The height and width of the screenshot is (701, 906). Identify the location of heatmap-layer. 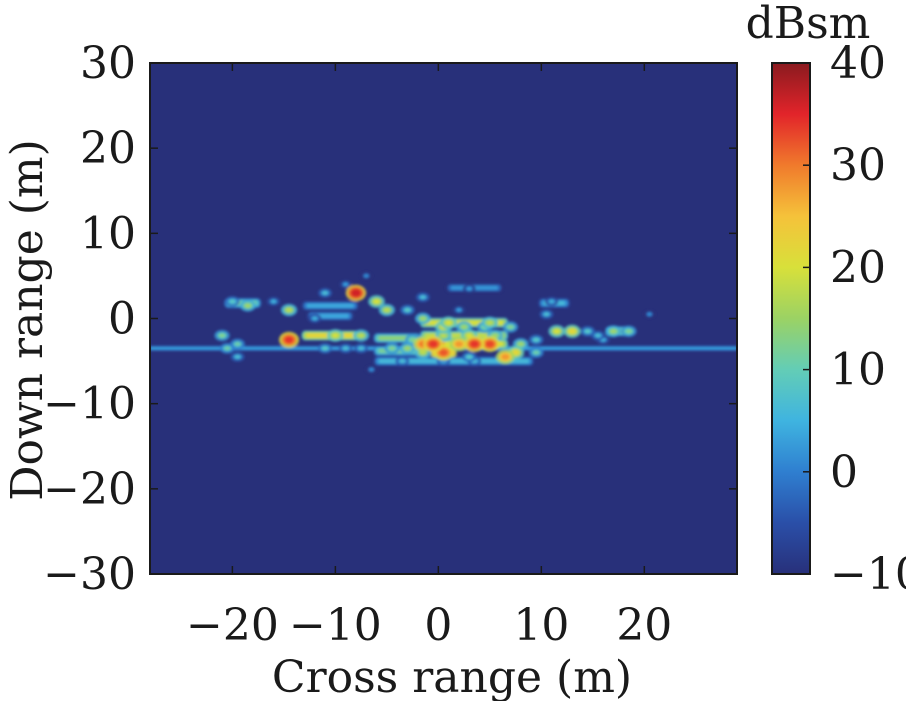
(443, 322).